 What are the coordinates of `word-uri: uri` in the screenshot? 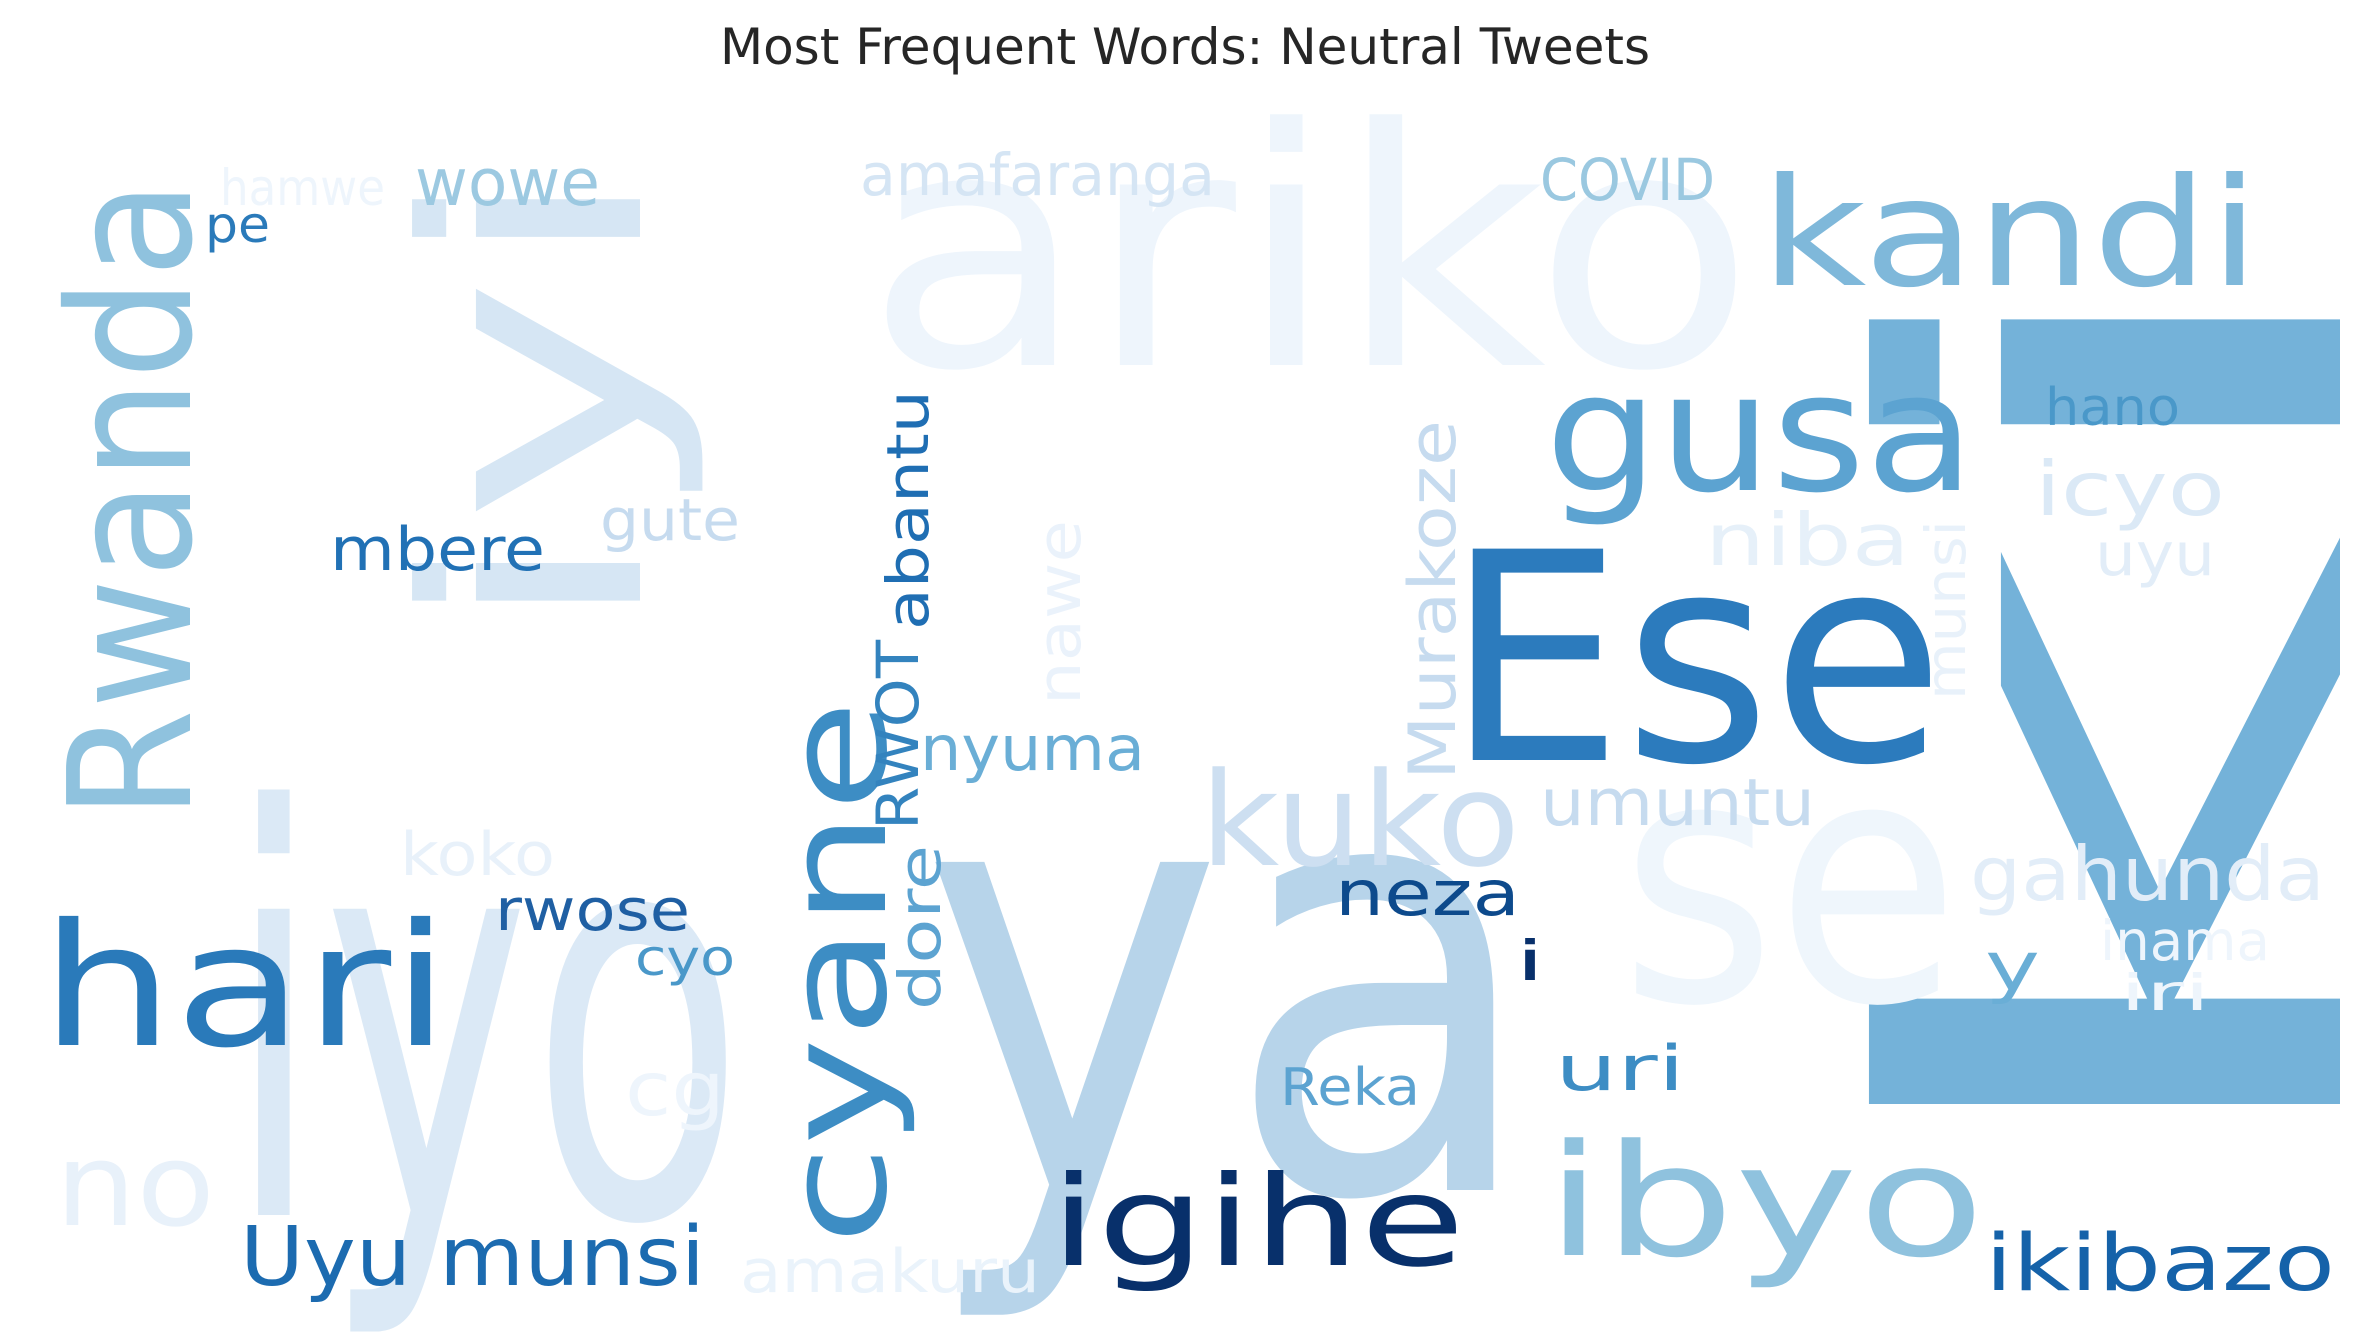 It's located at (1620, 1068).